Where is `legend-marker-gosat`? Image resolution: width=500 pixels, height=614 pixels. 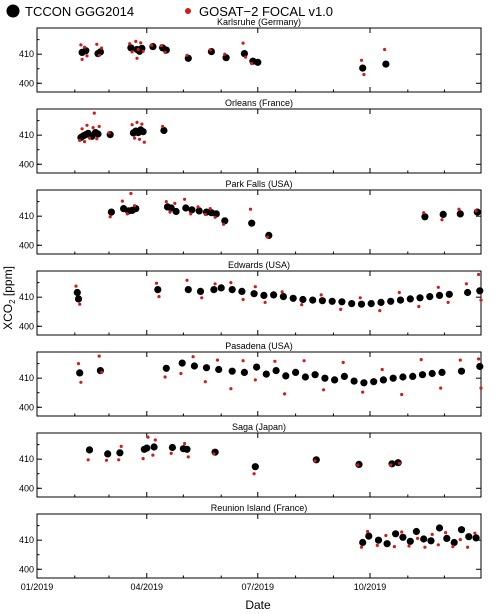 legend-marker-gosat is located at coordinates (188, 11).